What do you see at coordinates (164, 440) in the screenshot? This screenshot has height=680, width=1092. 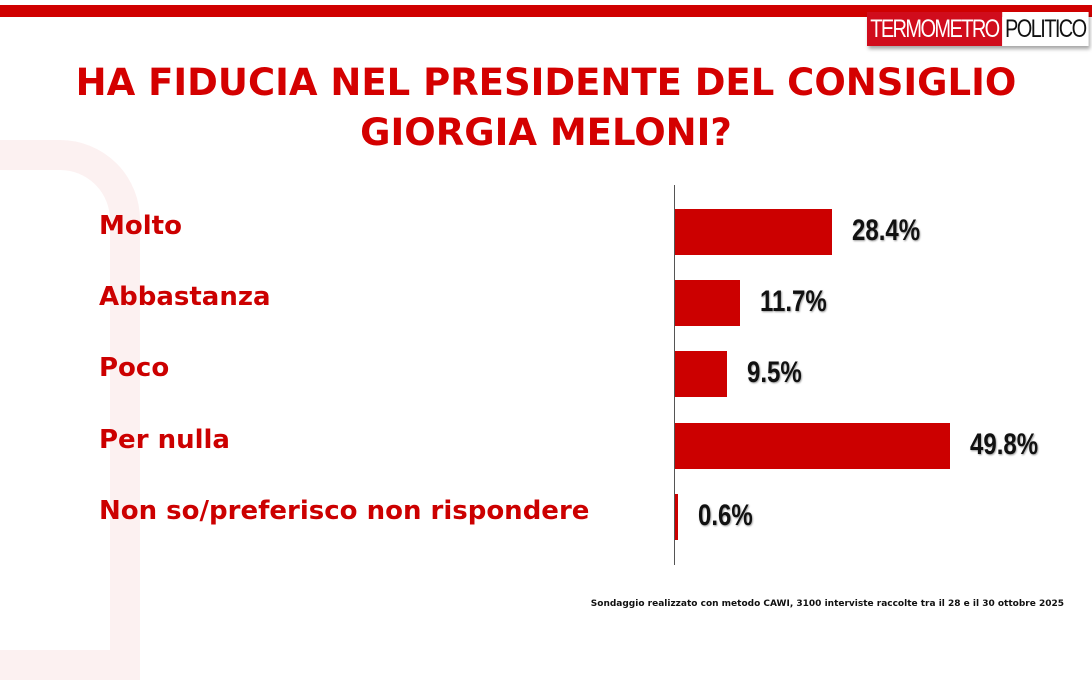 I see `category-label: Per nulla` at bounding box center [164, 440].